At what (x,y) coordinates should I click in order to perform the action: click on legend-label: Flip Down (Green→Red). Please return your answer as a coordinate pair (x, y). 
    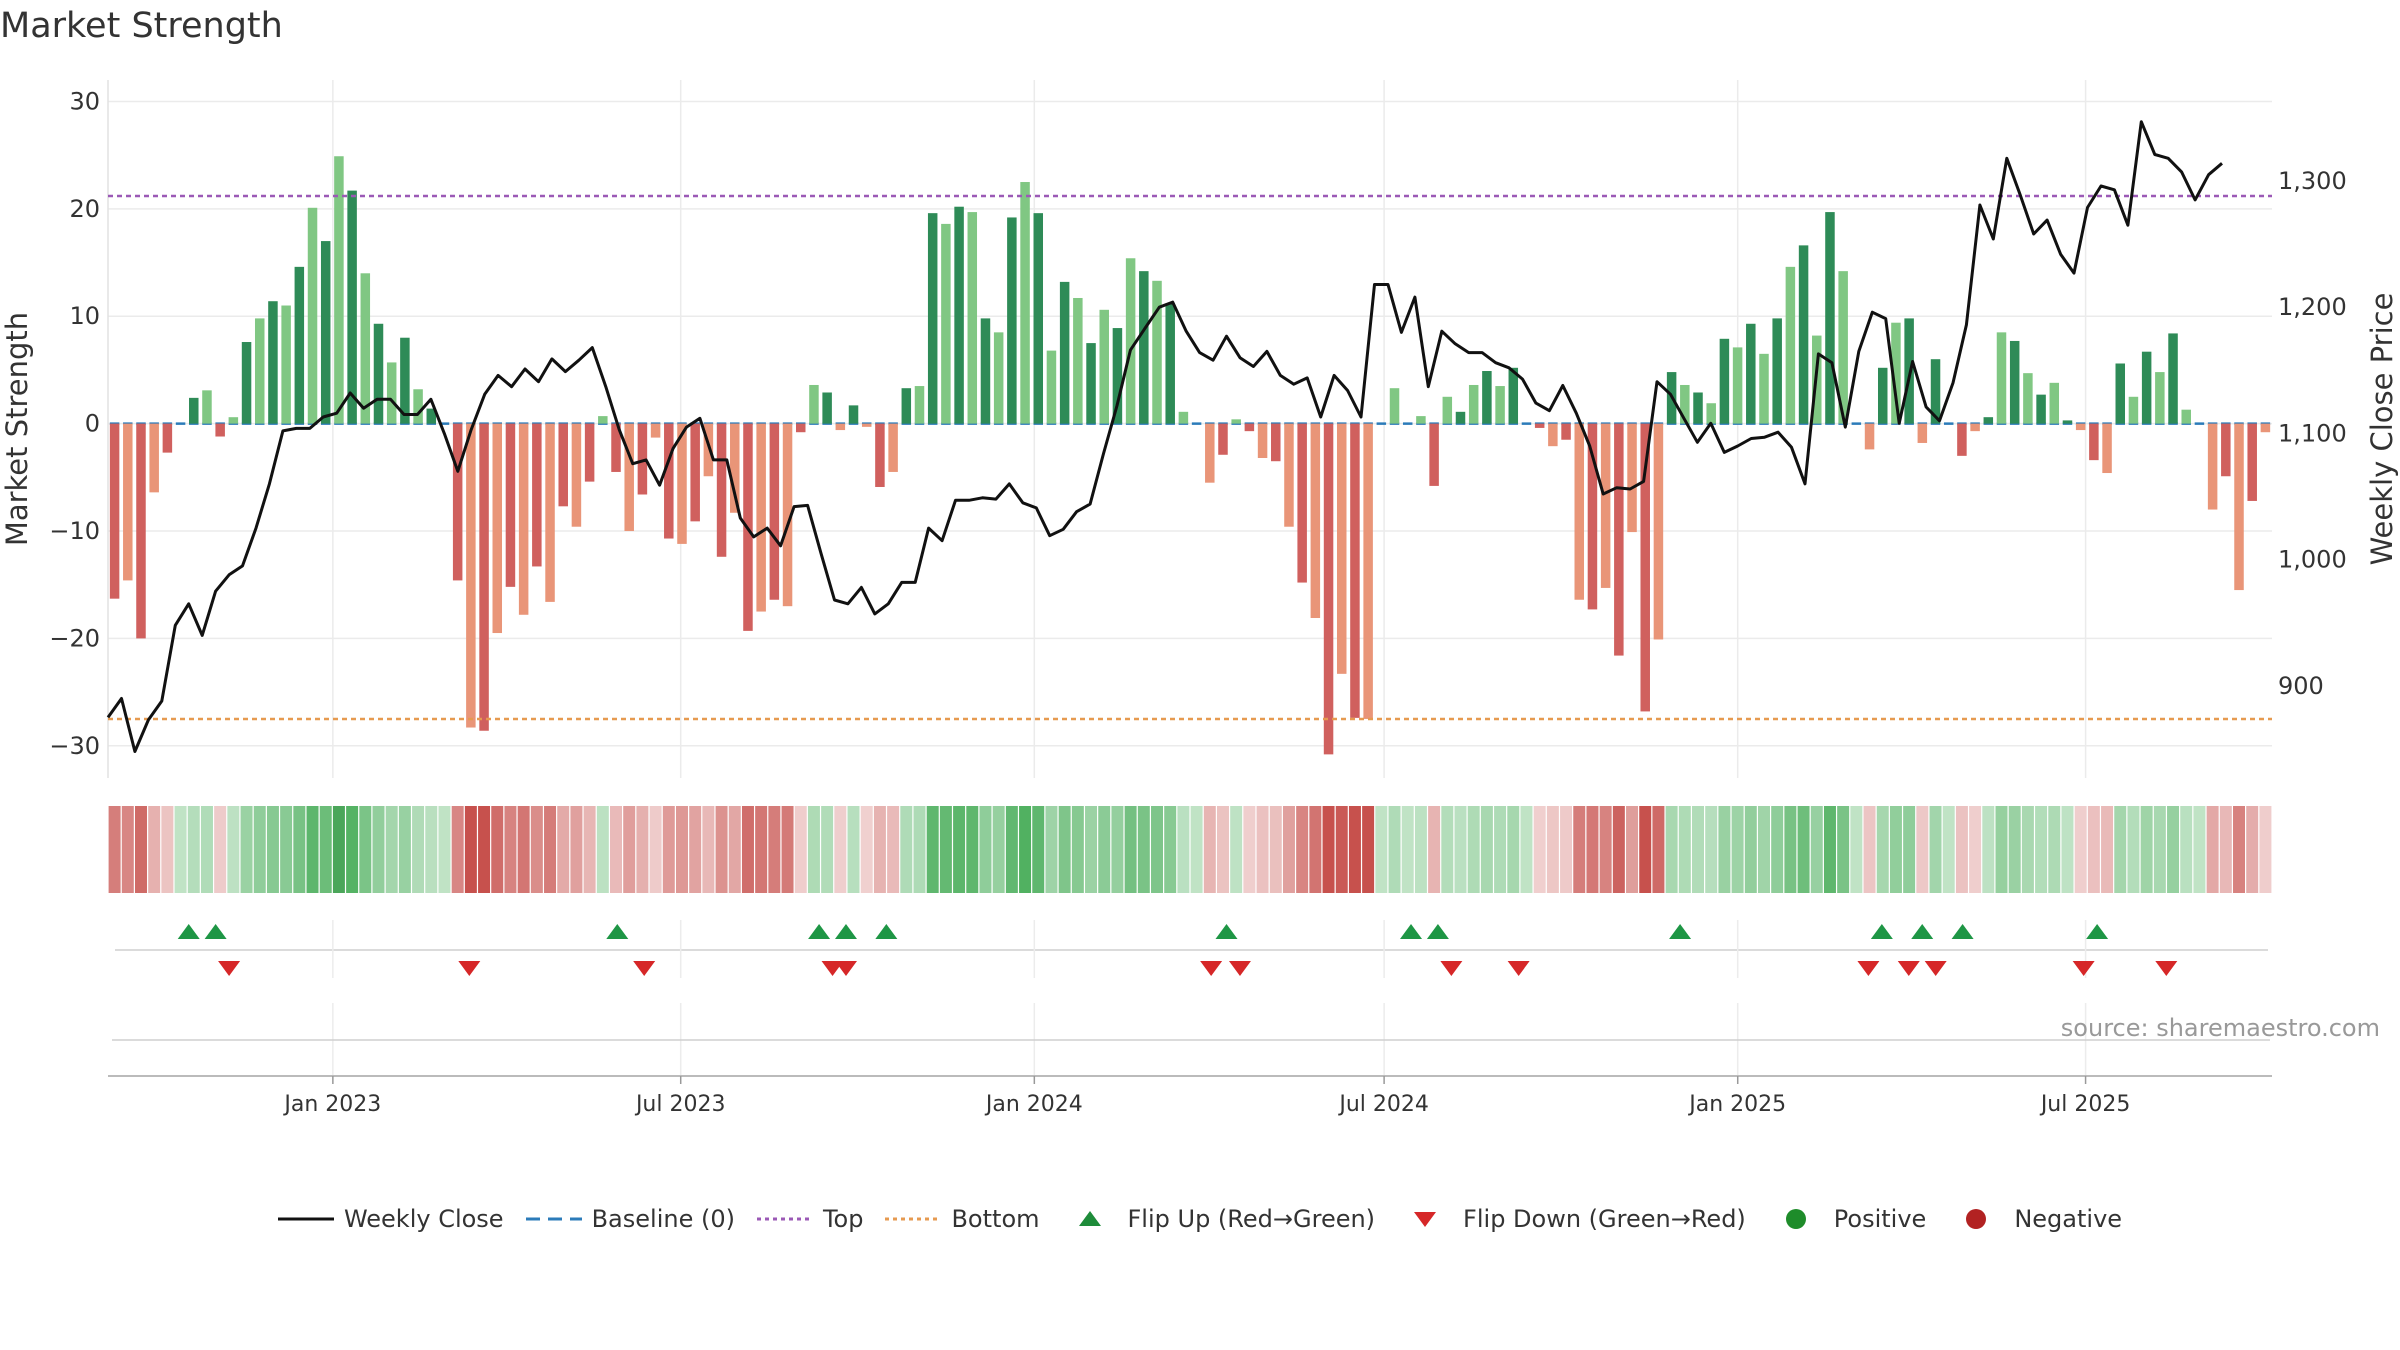
    Looking at the image, I should click on (1604, 1219).